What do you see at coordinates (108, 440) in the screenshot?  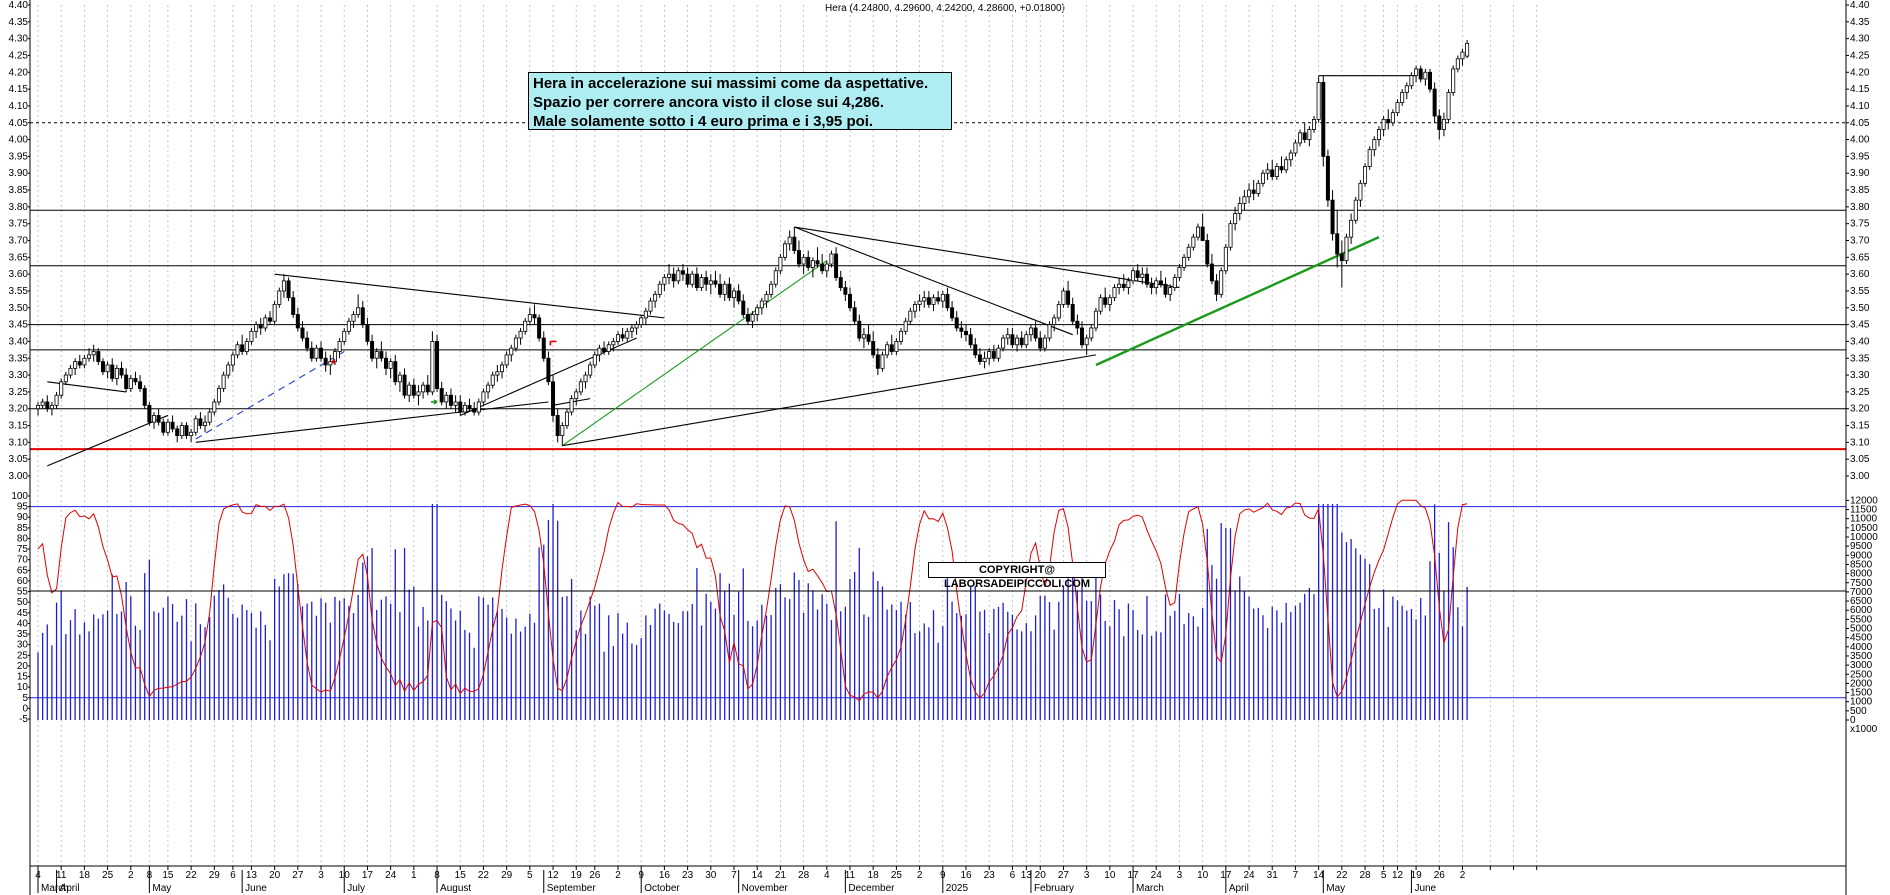 I see `trendline` at bounding box center [108, 440].